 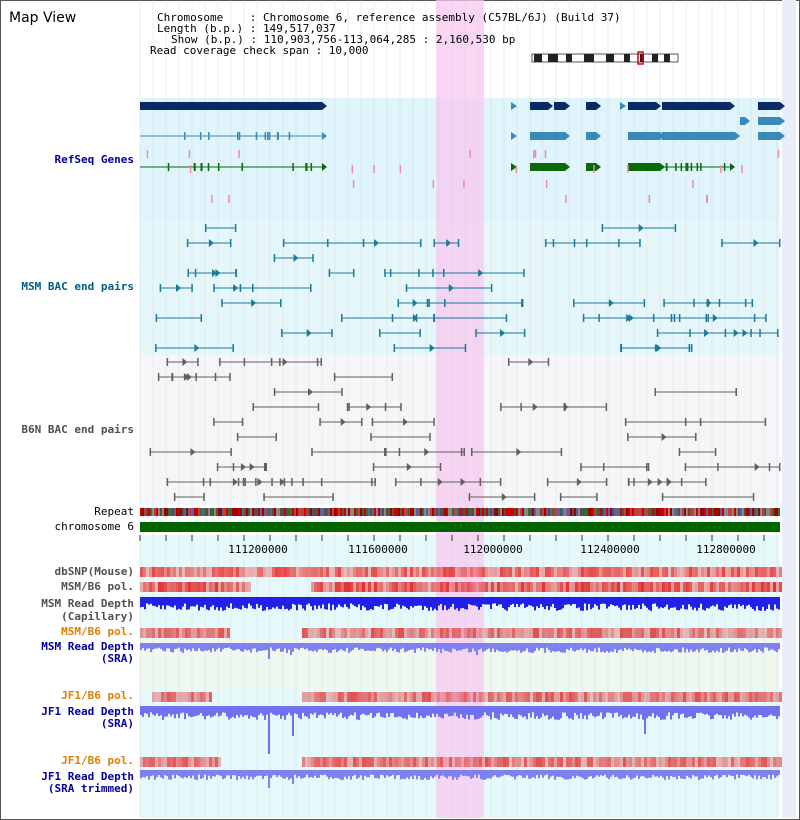 What do you see at coordinates (94, 571) in the screenshot?
I see `track-label-dbsnp: dbSNP(Mouse)` at bounding box center [94, 571].